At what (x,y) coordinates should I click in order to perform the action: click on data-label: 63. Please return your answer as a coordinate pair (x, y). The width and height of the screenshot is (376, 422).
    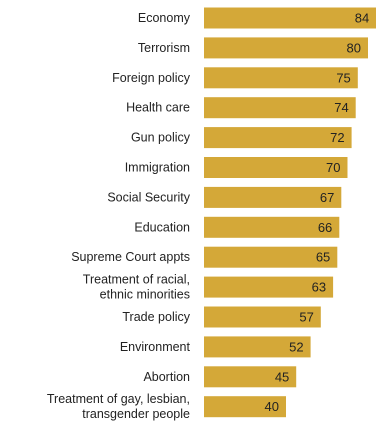
    Looking at the image, I should click on (319, 287).